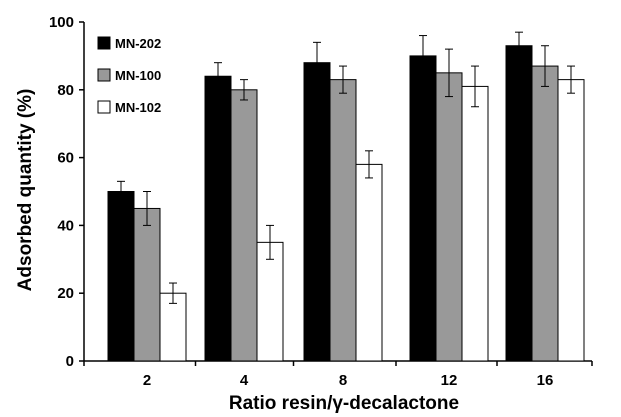 Image resolution: width=621 pixels, height=417 pixels. Describe the element at coordinates (449, 380) in the screenshot. I see `x-tick-label: 12` at that location.